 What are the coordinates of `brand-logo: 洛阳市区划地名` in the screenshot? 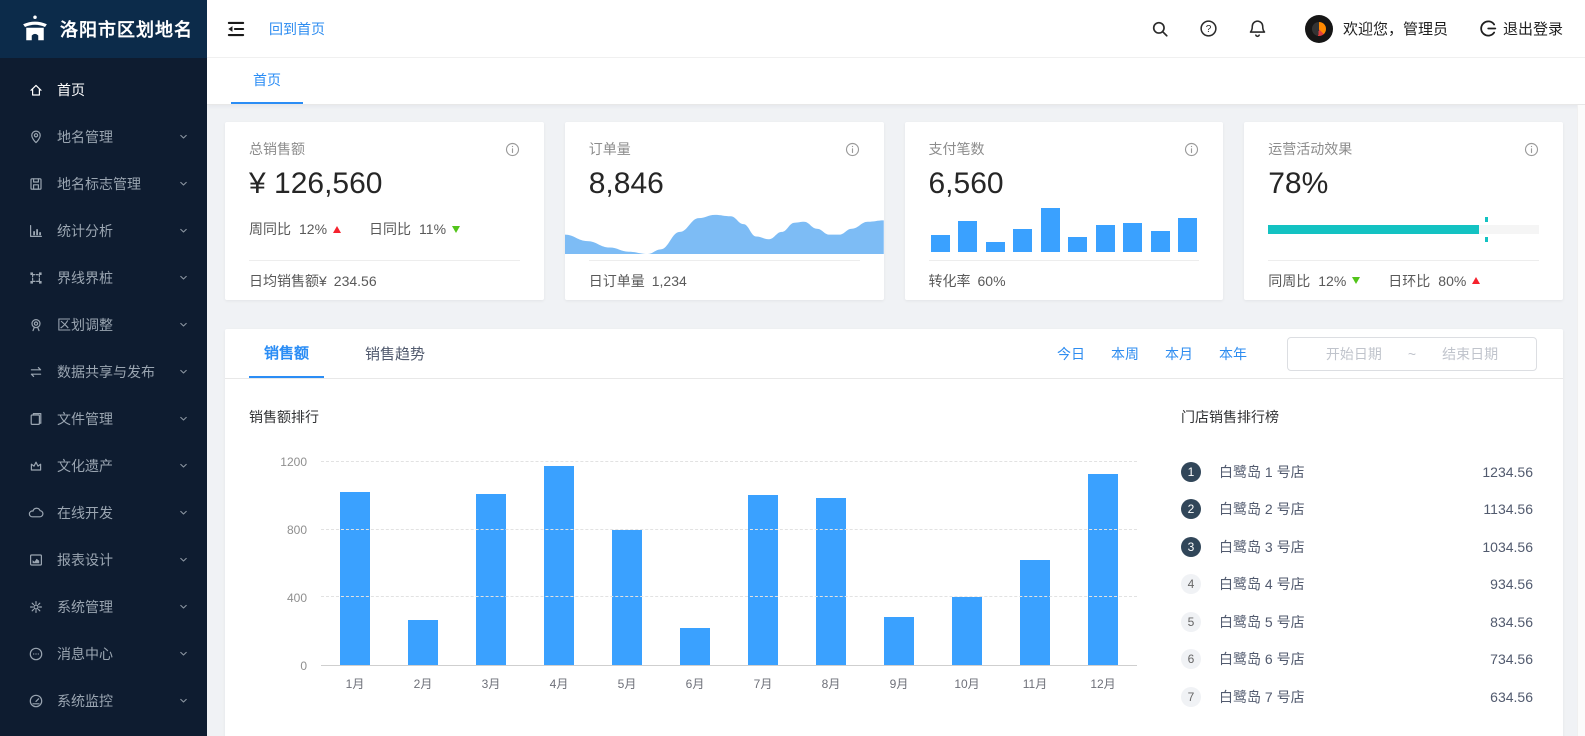 It's located at (103, 29).